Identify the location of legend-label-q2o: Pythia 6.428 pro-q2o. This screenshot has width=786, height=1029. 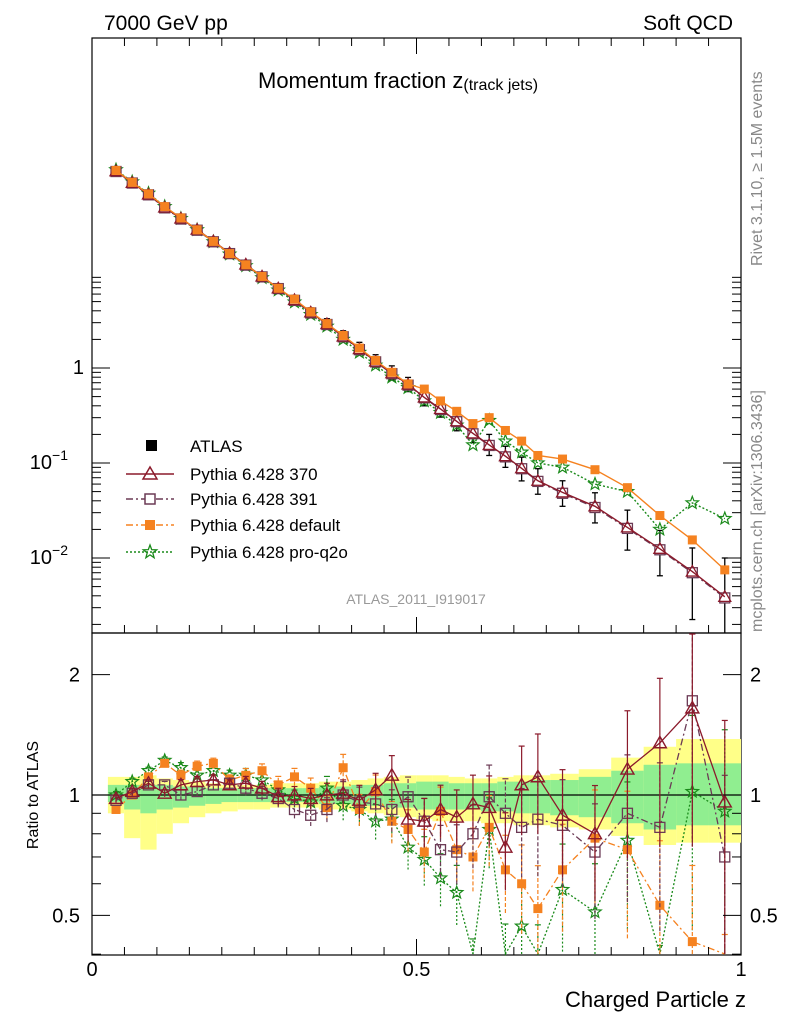
(269, 552).